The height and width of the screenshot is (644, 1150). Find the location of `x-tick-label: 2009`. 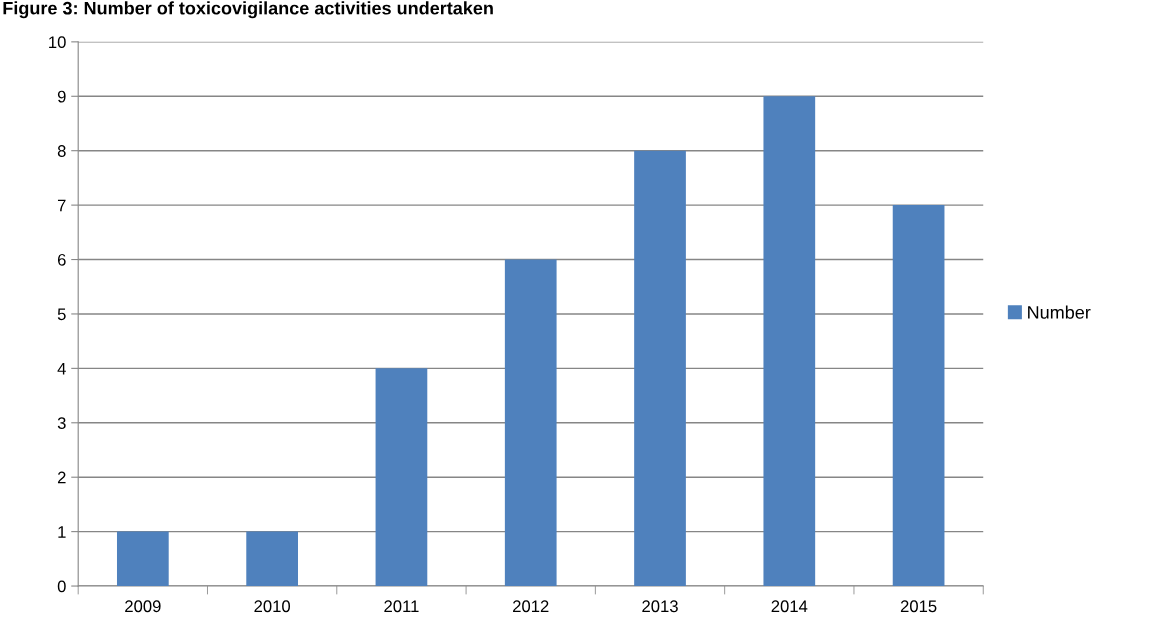

x-tick-label: 2009 is located at coordinates (143, 606).